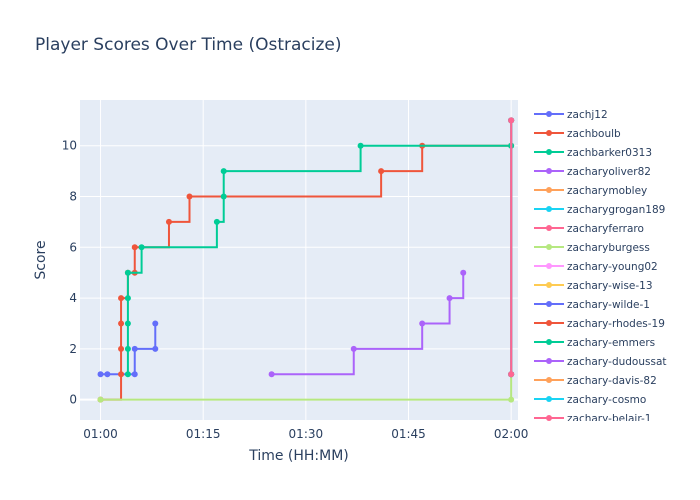 This screenshot has width=700, height=500. Describe the element at coordinates (607, 191) in the screenshot. I see `legend-label: zacharymobley` at that location.